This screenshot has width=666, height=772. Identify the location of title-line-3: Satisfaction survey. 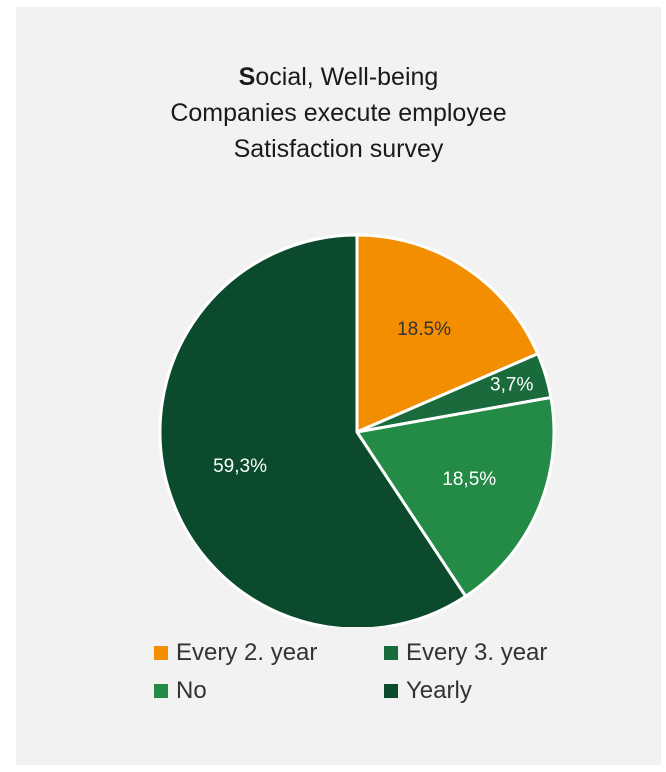
(338, 149).